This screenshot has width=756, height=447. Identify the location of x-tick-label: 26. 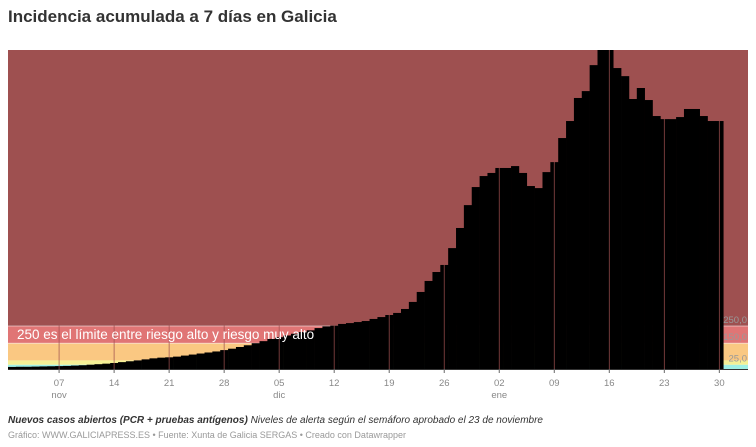
(444, 383).